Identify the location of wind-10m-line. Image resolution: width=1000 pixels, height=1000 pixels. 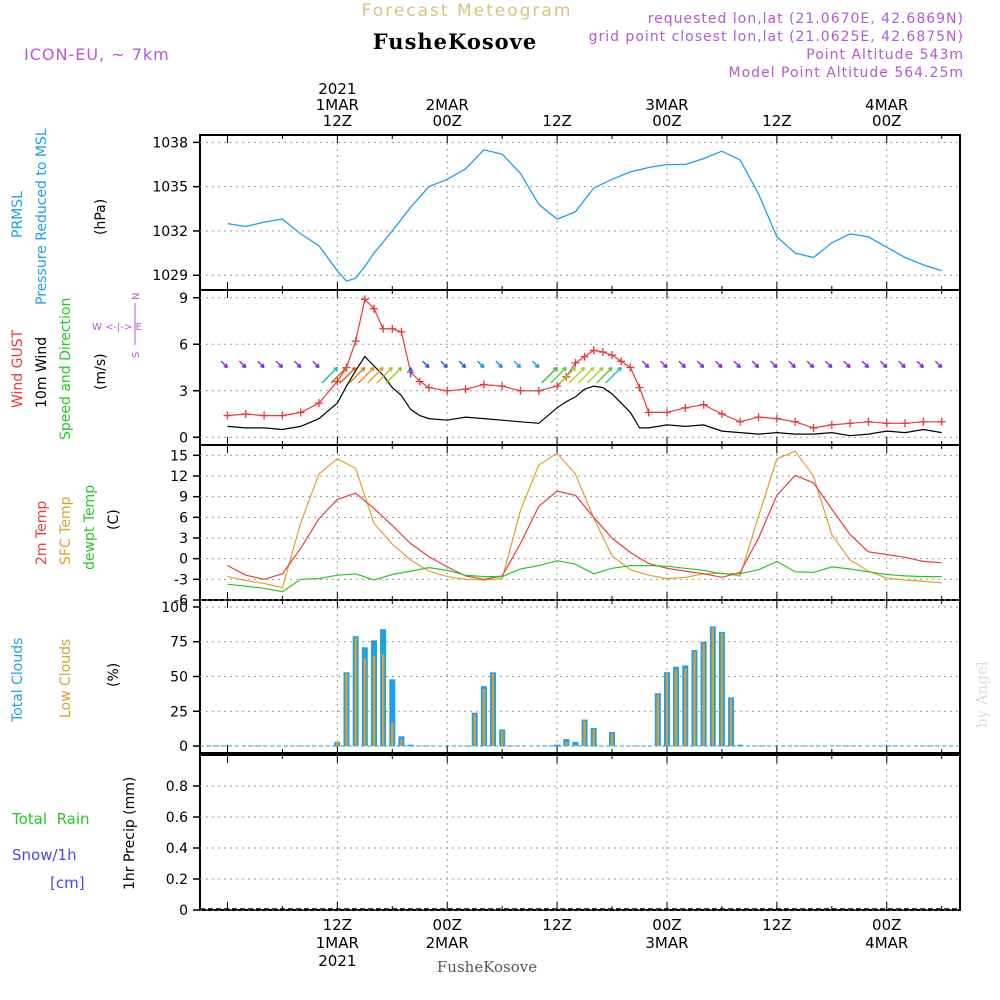
(584, 396).